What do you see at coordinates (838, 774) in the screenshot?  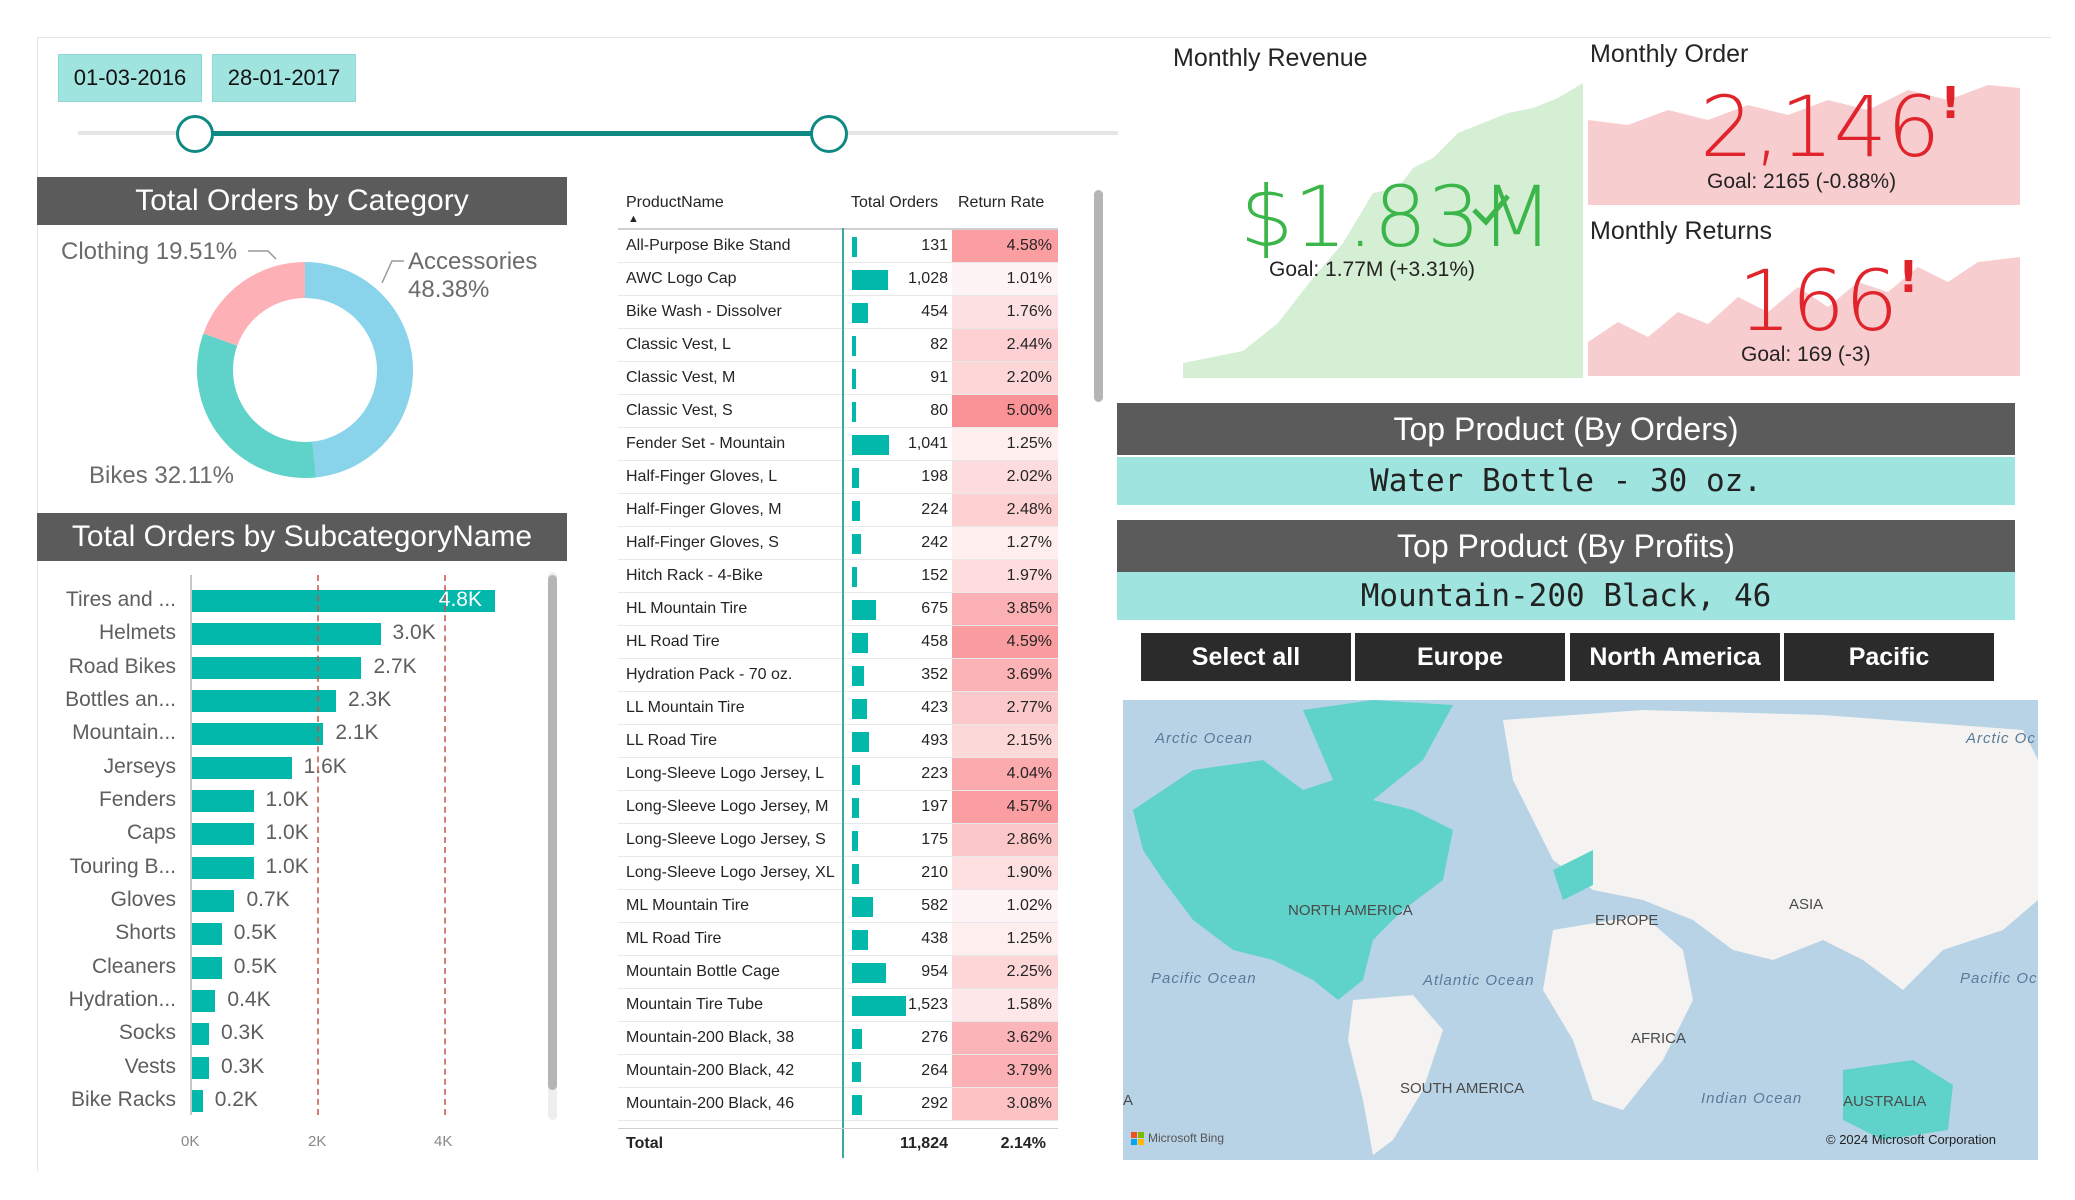 I see `table-row: Long-Sleeve Logo Jersey, L 223 4.04%` at bounding box center [838, 774].